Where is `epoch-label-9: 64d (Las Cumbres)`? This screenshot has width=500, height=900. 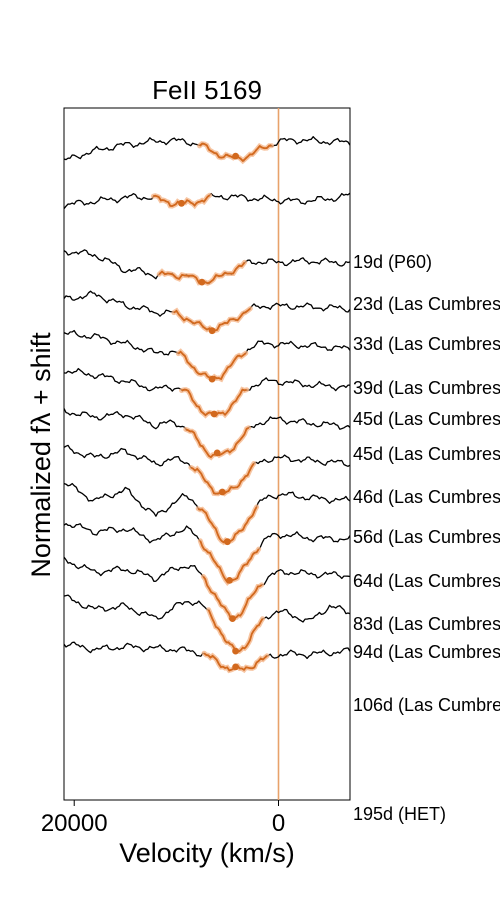 epoch-label-9: 64d (Las Cumbres) is located at coordinates (426, 581).